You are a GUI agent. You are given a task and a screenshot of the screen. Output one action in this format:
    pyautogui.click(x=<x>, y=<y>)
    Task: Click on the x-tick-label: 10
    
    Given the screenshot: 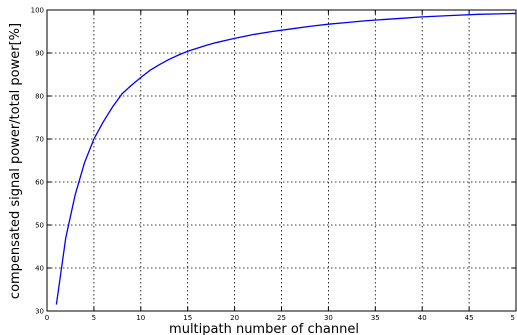 What is the action you would take?
    pyautogui.click(x=140, y=318)
    